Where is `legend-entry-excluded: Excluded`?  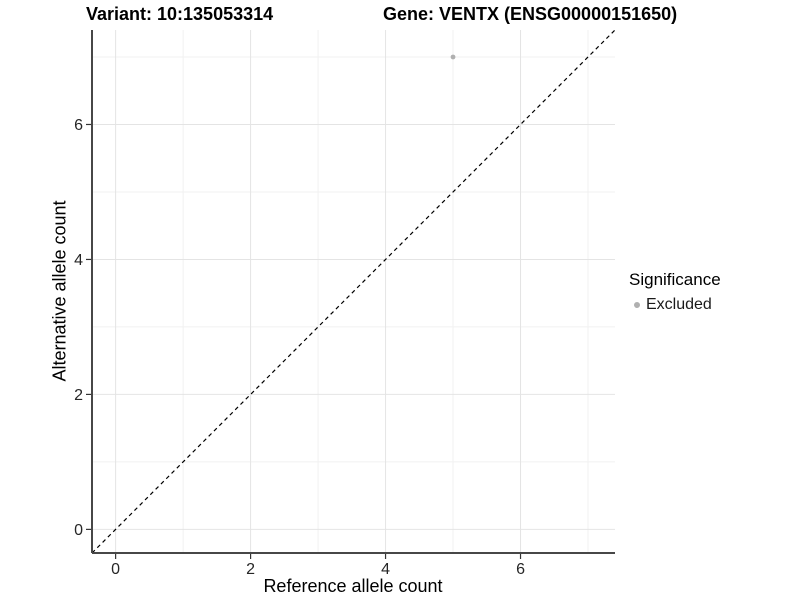 legend-entry-excluded: Excluded is located at coordinates (675, 305).